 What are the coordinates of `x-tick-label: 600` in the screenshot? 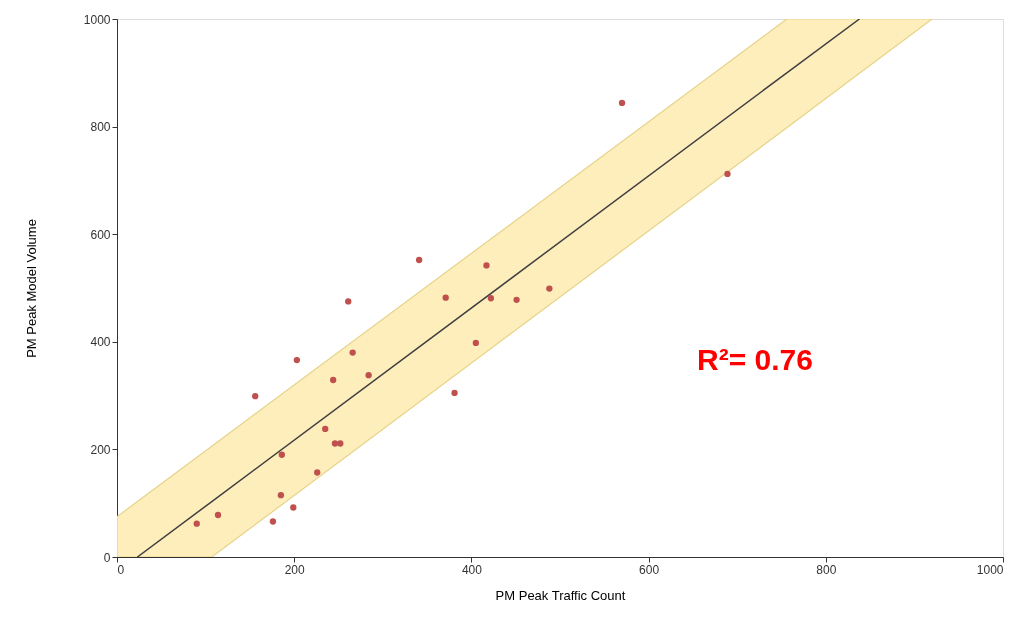 It's located at (649, 569).